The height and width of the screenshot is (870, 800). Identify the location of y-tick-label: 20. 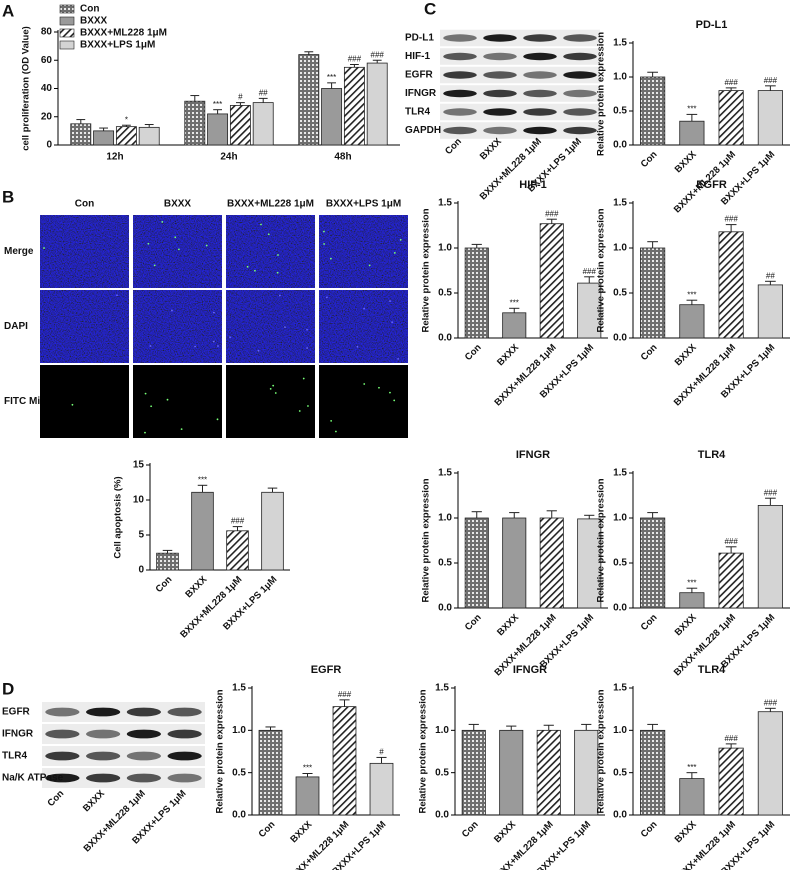
(47, 116).